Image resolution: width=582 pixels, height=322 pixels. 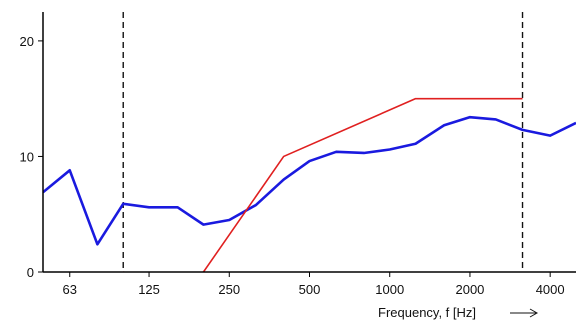 What do you see at coordinates (469, 289) in the screenshot?
I see `x-tick-label: 2000` at bounding box center [469, 289].